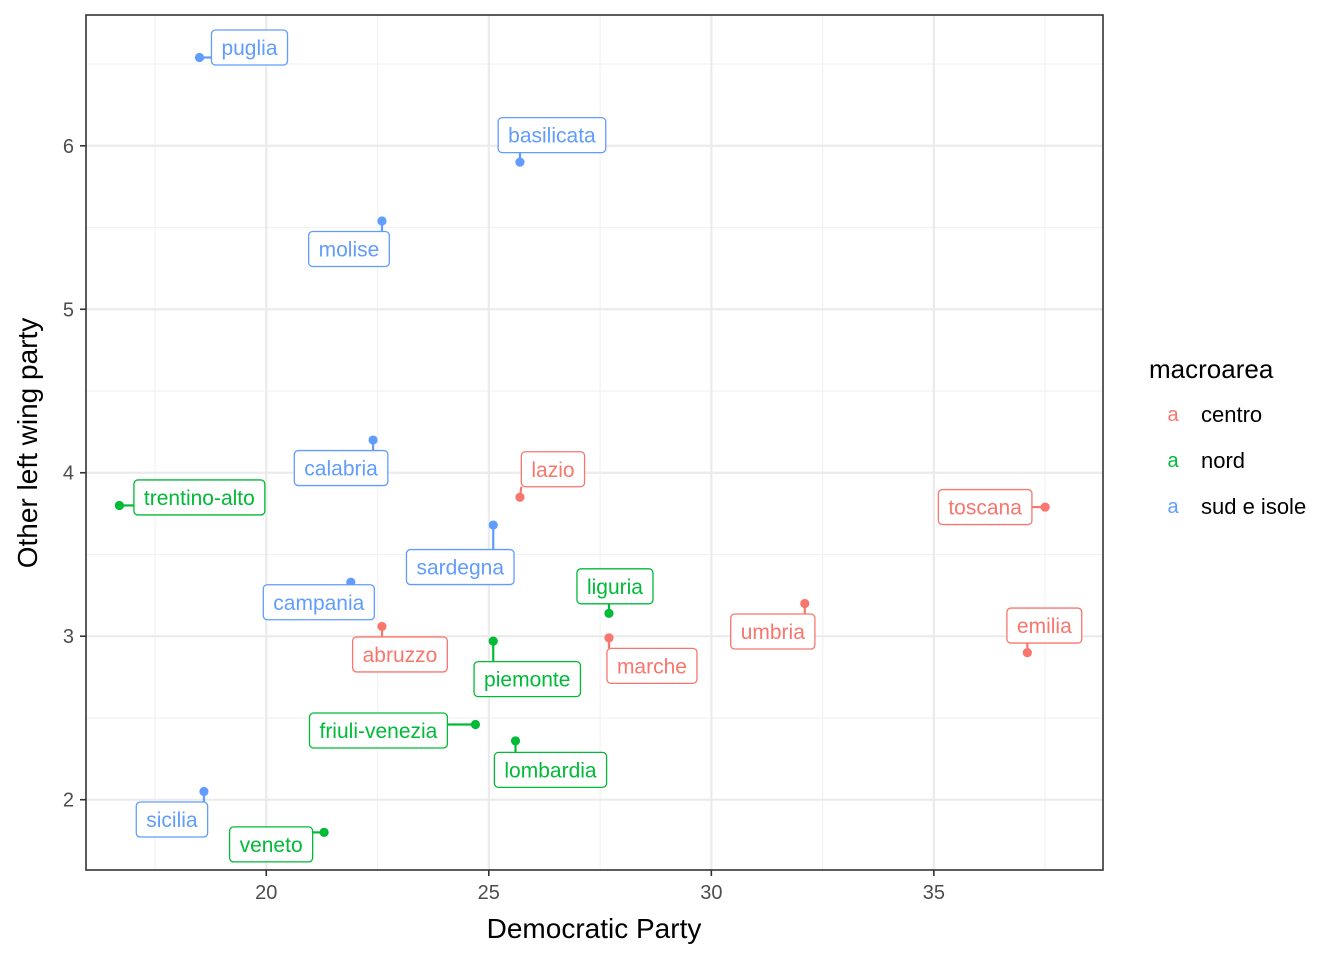 The width and height of the screenshot is (1344, 960). What do you see at coordinates (1253, 506) in the screenshot?
I see `legend-label: sud e isole` at bounding box center [1253, 506].